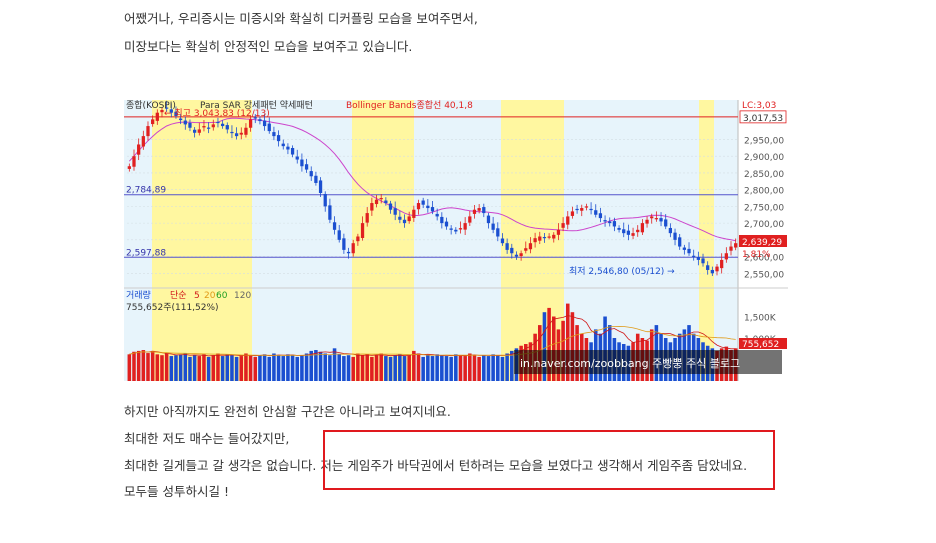  What do you see at coordinates (760, 319) in the screenshot?
I see `volume-tick-label: 1,500K` at bounding box center [760, 319].